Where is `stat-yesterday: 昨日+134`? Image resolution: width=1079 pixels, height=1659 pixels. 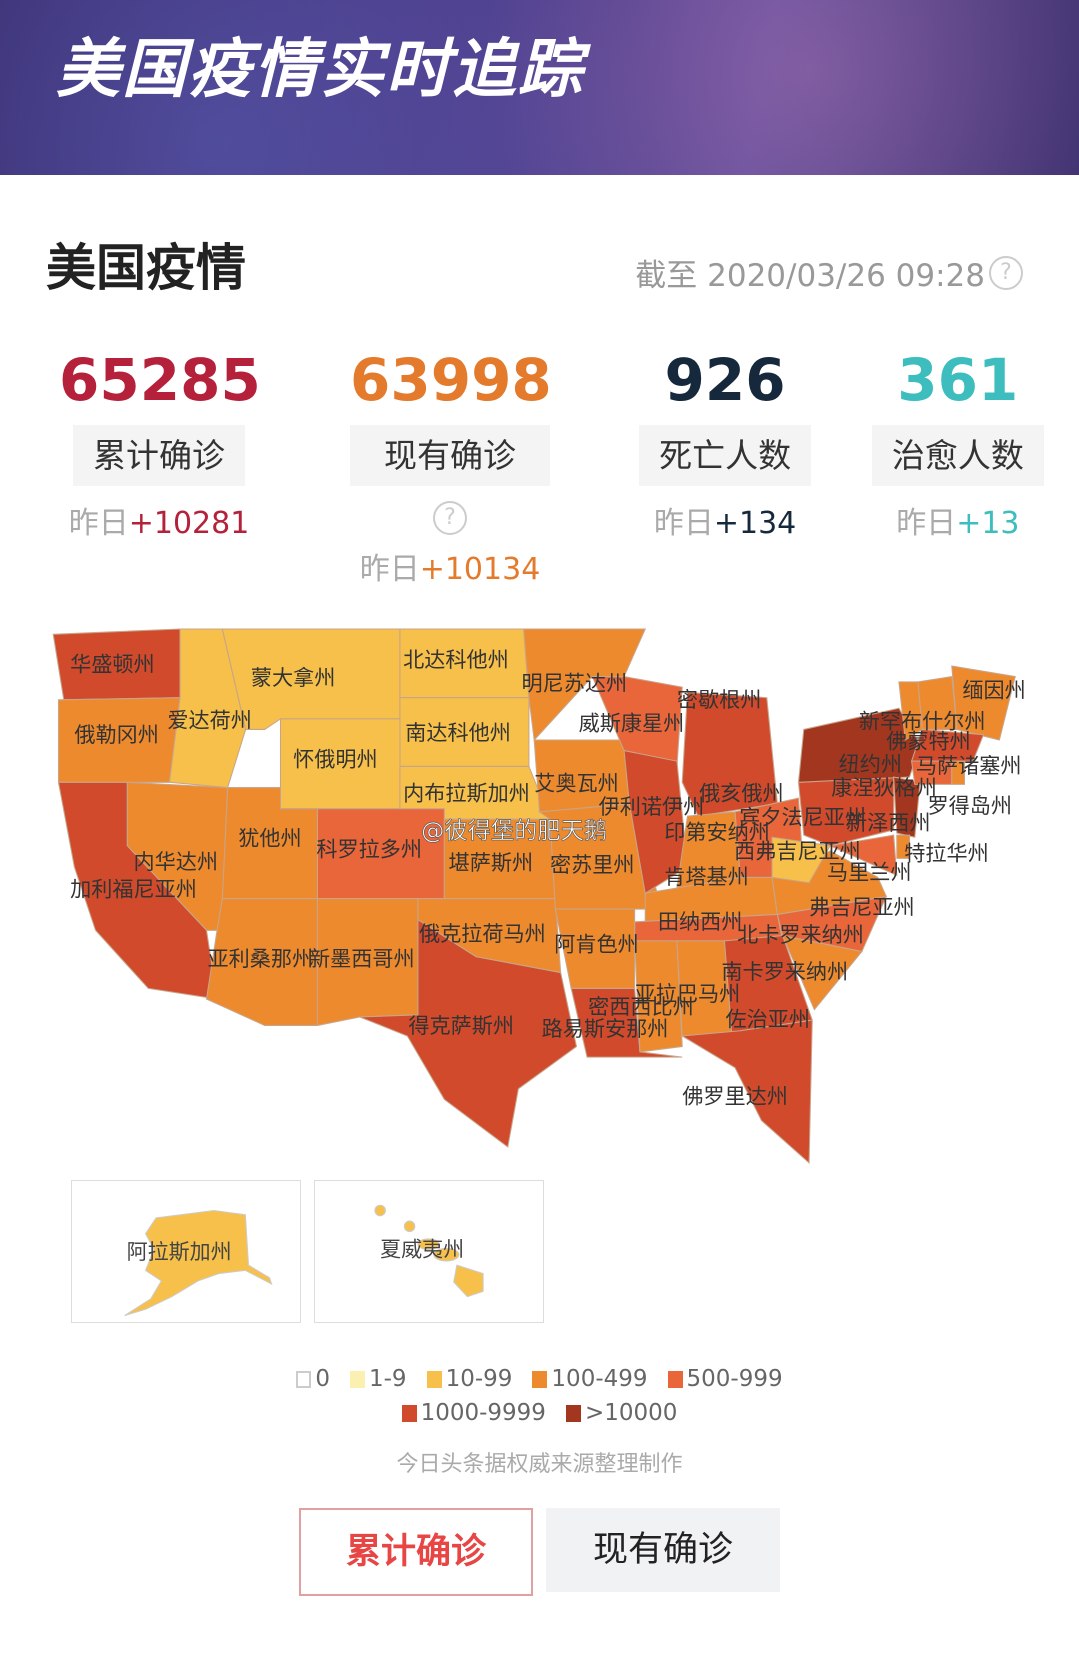 stat-yesterday: 昨日+134 is located at coordinates (725, 520).